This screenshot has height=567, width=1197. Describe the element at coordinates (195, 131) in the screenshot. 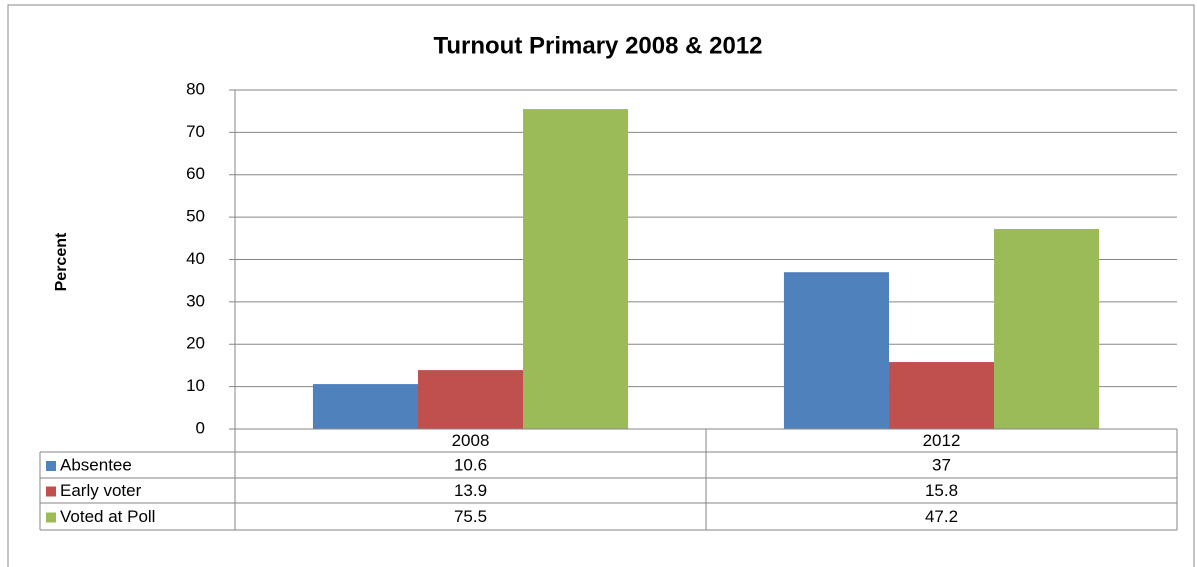

I see `y-tick-label: 70` at that location.